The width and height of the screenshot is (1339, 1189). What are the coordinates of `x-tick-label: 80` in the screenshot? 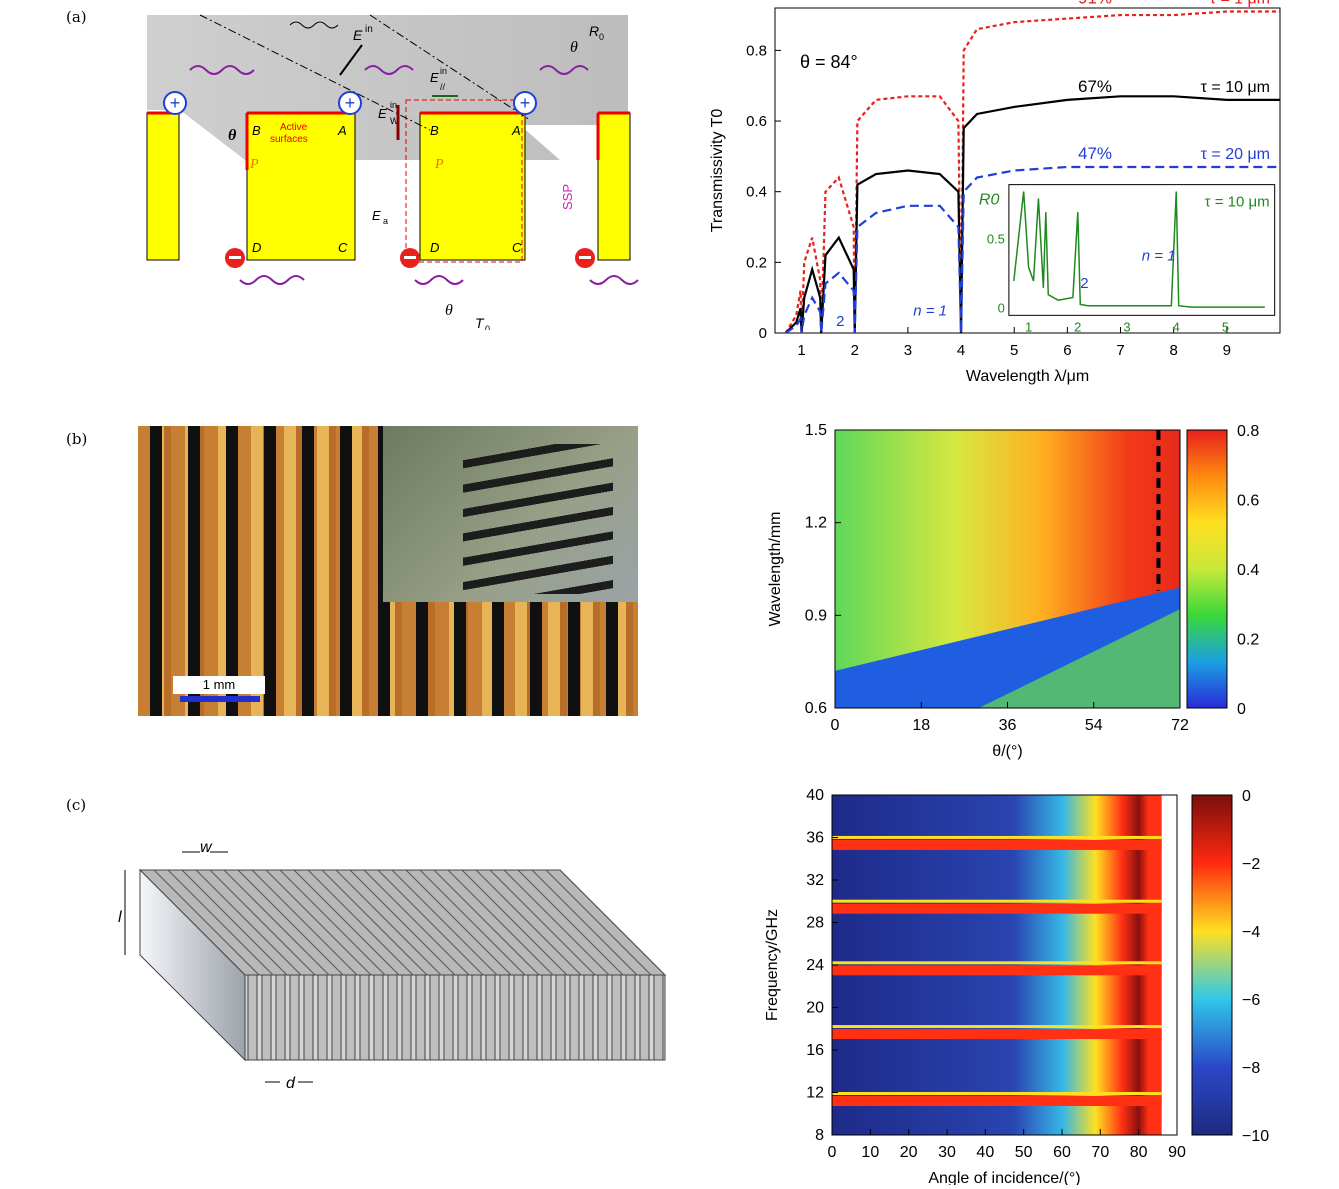 It's located at (1139, 1152).